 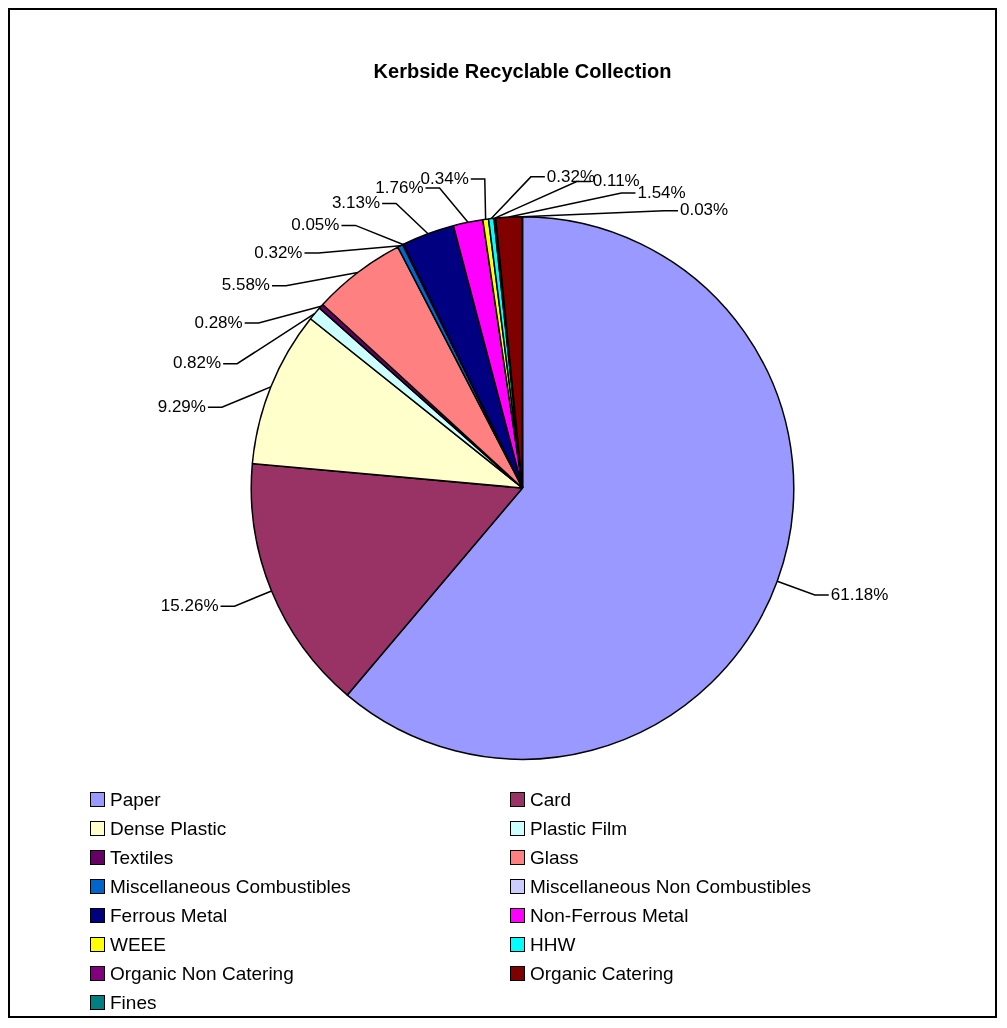 What do you see at coordinates (168, 828) in the screenshot?
I see `legend-label: Dense Plastic` at bounding box center [168, 828].